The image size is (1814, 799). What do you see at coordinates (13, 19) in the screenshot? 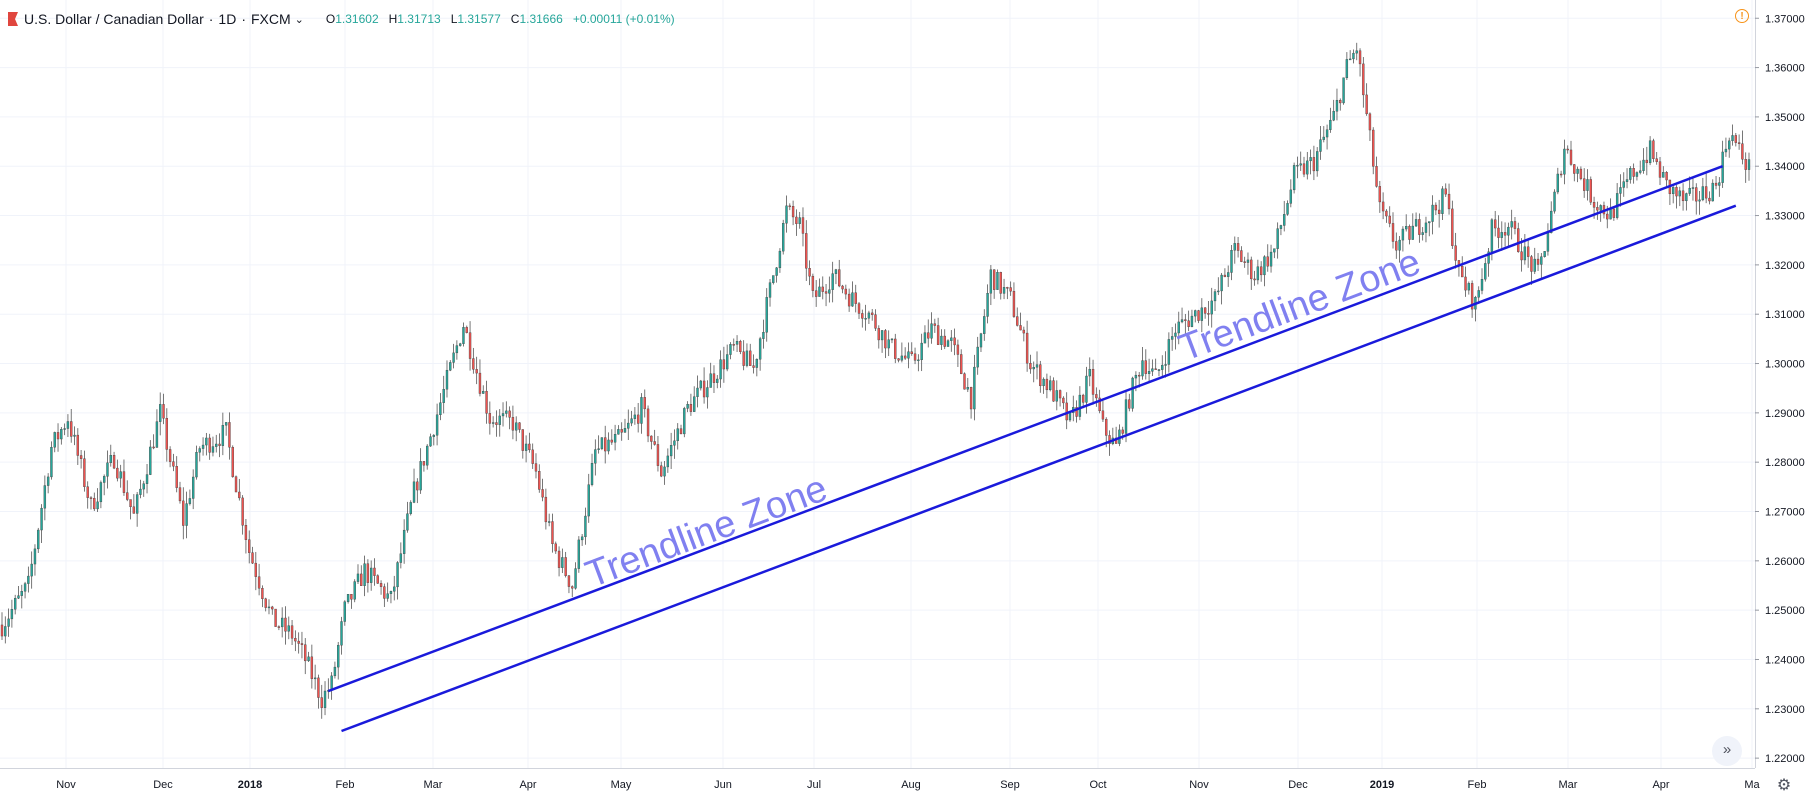
I see `flag-icon` at bounding box center [13, 19].